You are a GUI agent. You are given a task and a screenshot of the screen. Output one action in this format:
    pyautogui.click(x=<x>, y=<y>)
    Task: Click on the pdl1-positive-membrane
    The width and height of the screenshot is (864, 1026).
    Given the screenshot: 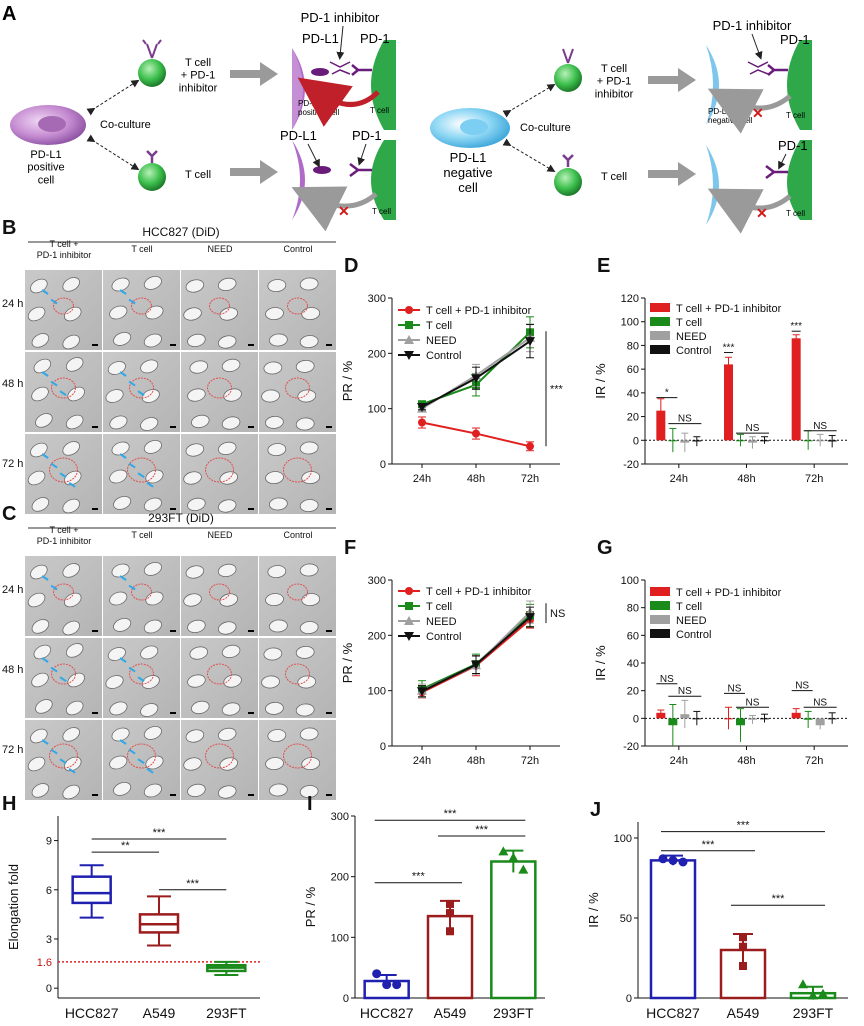 What is the action you would take?
    pyautogui.click(x=298, y=180)
    